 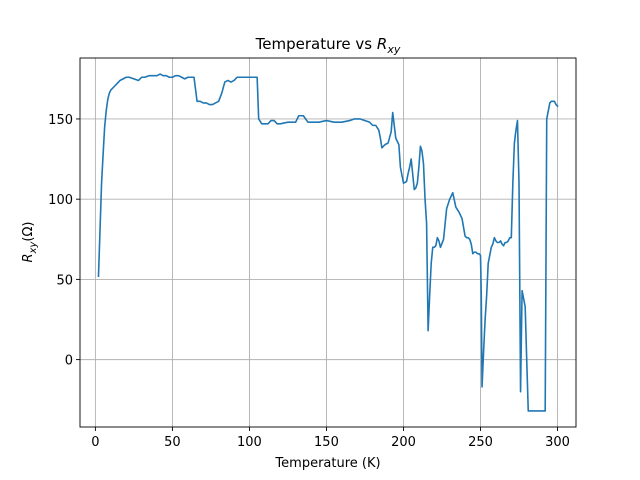 What do you see at coordinates (33, 248) in the screenshot?
I see `y-axis-label-subscript: xy` at bounding box center [33, 248].